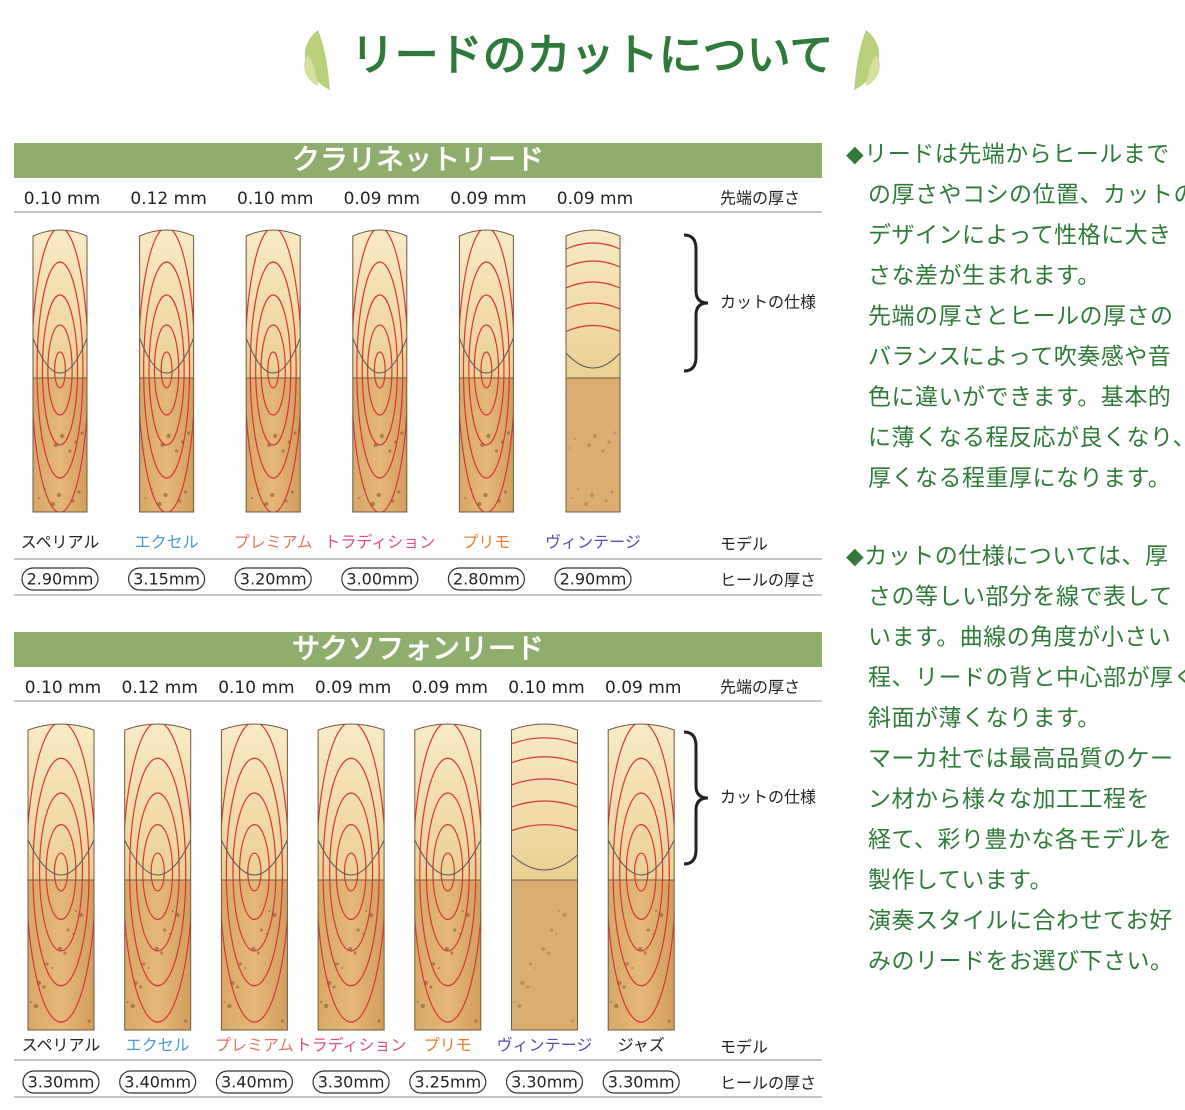 The width and height of the screenshot is (1185, 1110). Describe the element at coordinates (641, 1082) in the screenshot. I see `heel-thickness: 3.30mm` at that location.